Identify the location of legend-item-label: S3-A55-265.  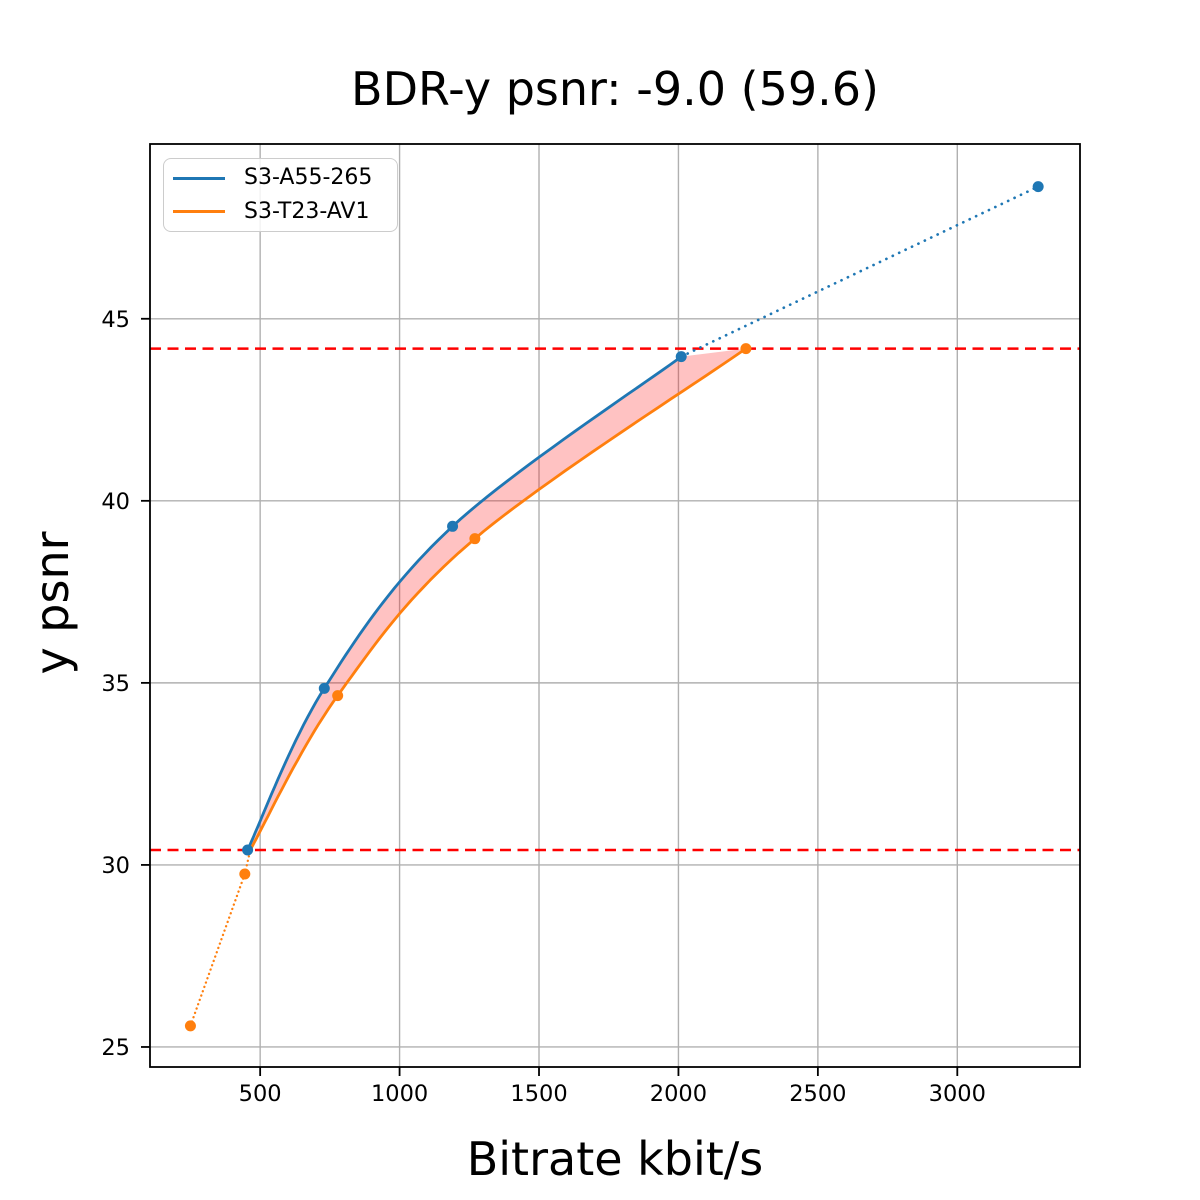
(308, 178).